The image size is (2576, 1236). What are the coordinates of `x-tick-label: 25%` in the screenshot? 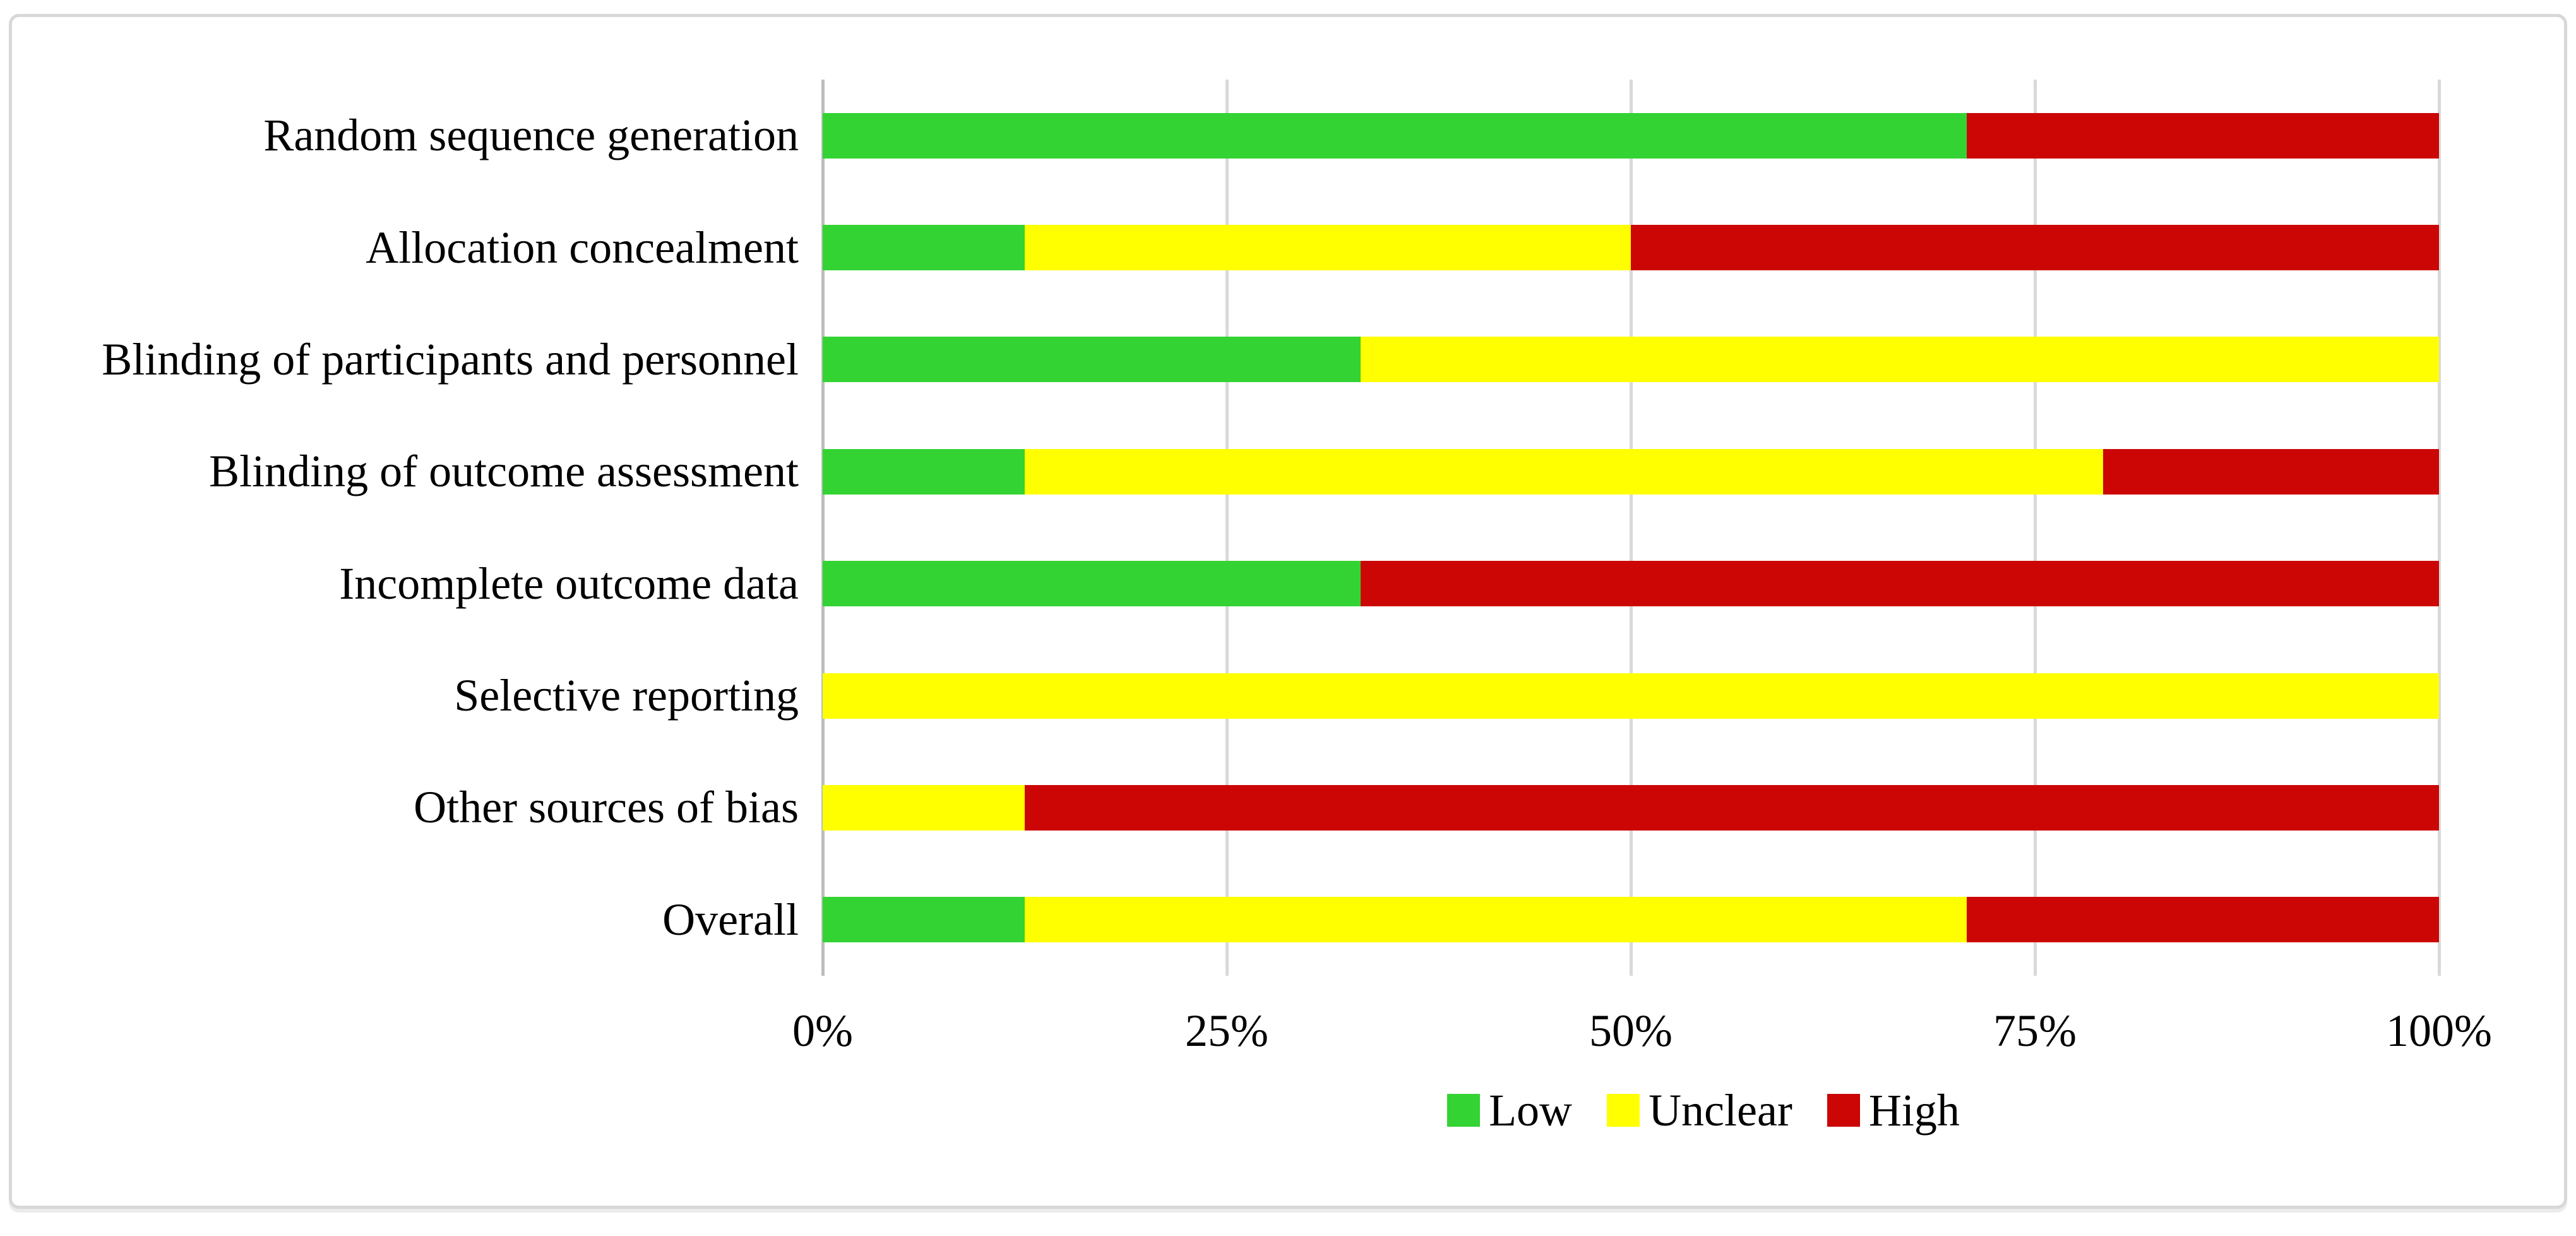 It's located at (1226, 1030).